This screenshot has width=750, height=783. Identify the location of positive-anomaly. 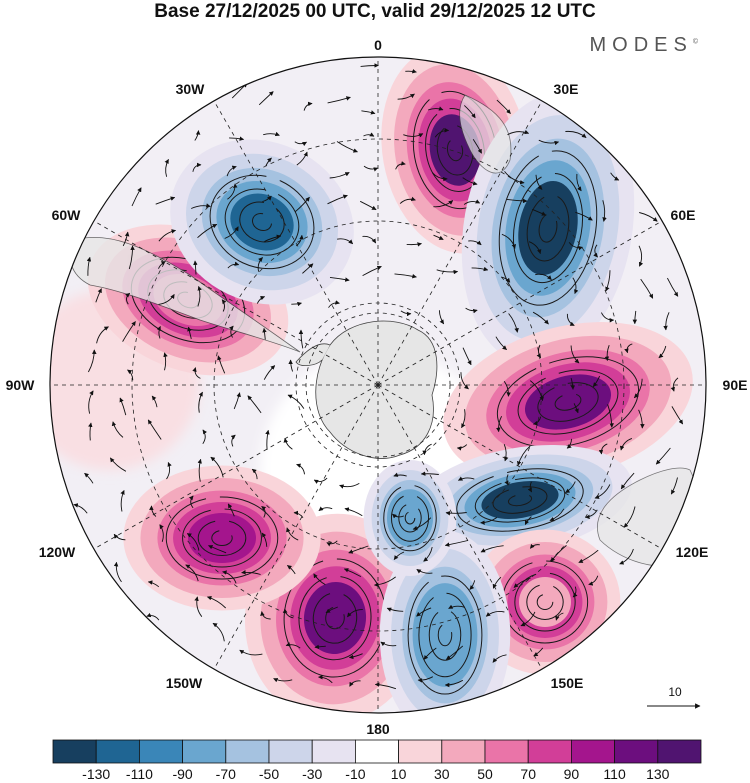
(222, 538).